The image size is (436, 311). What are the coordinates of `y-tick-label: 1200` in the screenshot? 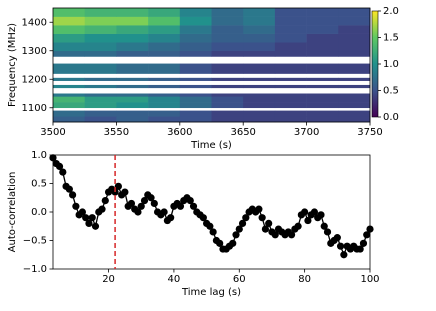 It's located at (34, 79).